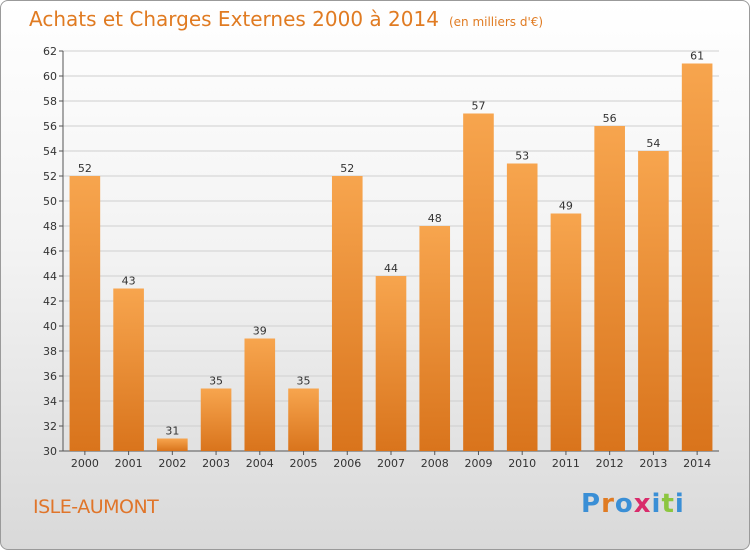 This screenshot has height=550, width=750. What do you see at coordinates (129, 281) in the screenshot?
I see `data-label: 43` at bounding box center [129, 281].